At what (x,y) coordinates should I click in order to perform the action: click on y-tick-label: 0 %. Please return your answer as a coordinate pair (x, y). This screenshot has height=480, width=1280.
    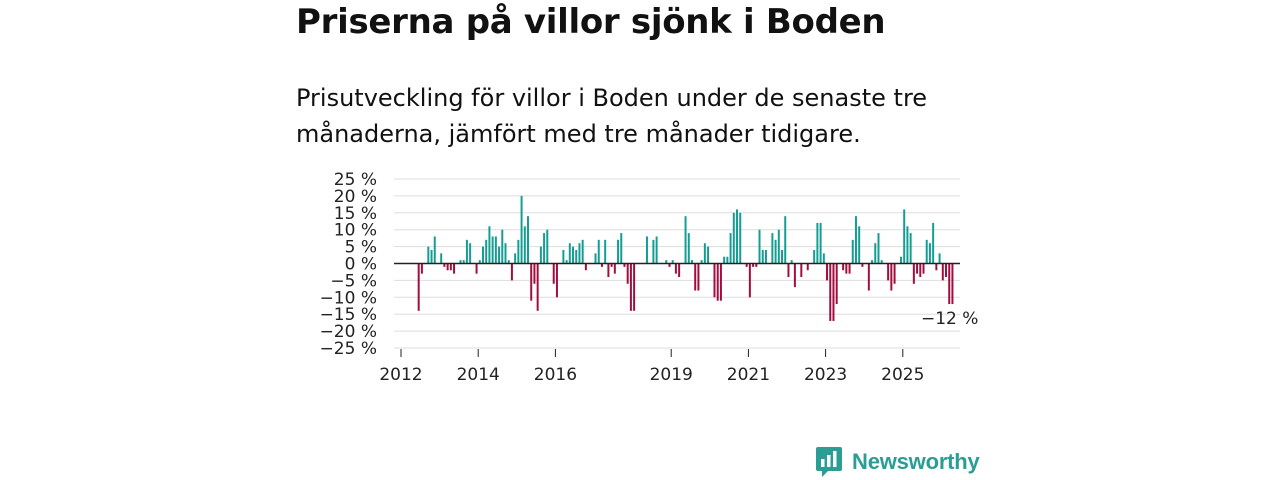
    Looking at the image, I should click on (361, 265).